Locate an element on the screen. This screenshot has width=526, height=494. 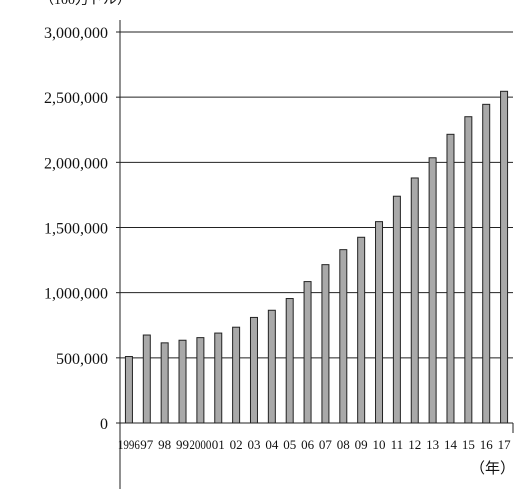
y-unit-label: （100万ドル） is located at coordinates (85, 4).